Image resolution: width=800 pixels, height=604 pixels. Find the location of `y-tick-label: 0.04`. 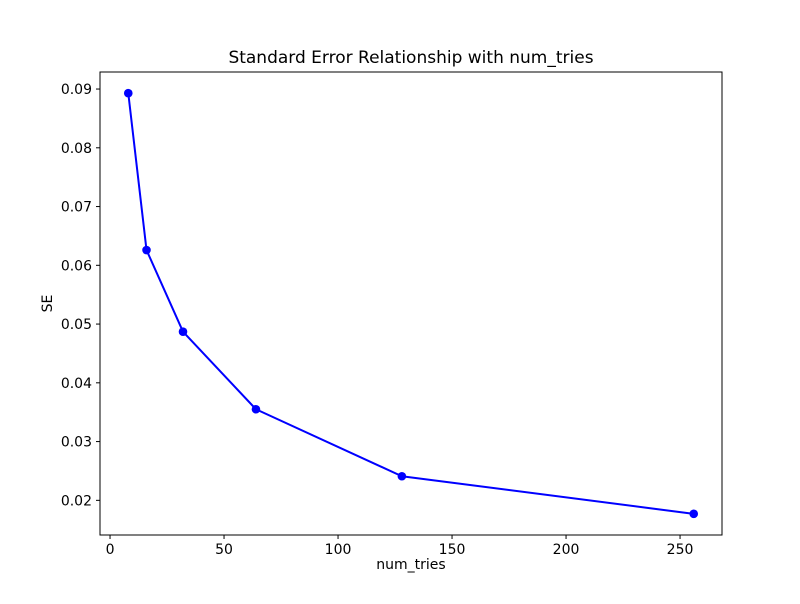

y-tick-label: 0.04 is located at coordinates (76, 384).